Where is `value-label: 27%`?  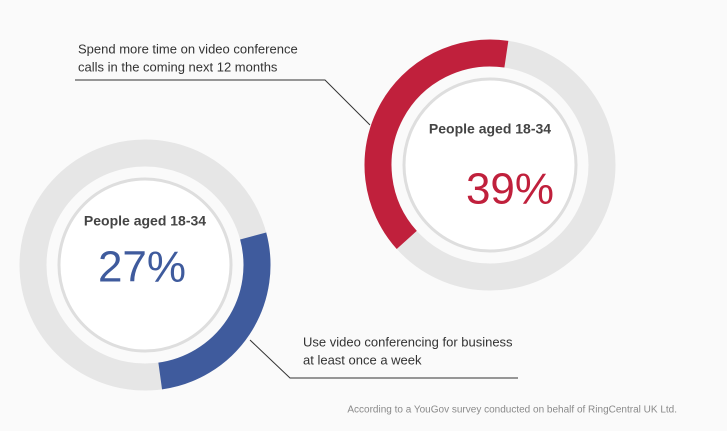
value-label: 27% is located at coordinates (142, 267).